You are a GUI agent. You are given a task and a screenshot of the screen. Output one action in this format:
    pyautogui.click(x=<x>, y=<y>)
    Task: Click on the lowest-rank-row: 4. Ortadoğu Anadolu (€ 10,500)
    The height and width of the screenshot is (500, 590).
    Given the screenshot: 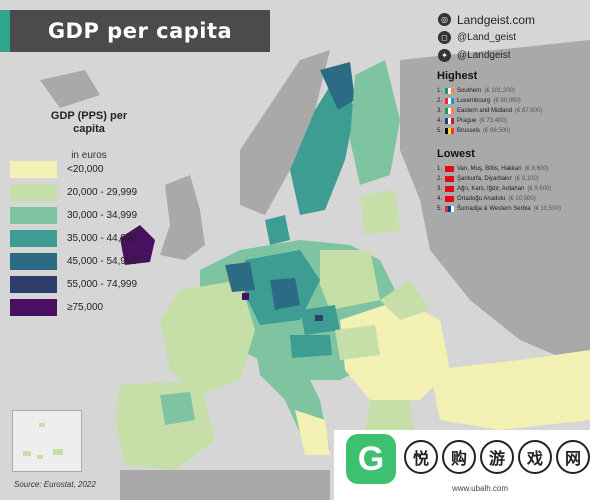 What is the action you would take?
    pyautogui.click(x=499, y=199)
    